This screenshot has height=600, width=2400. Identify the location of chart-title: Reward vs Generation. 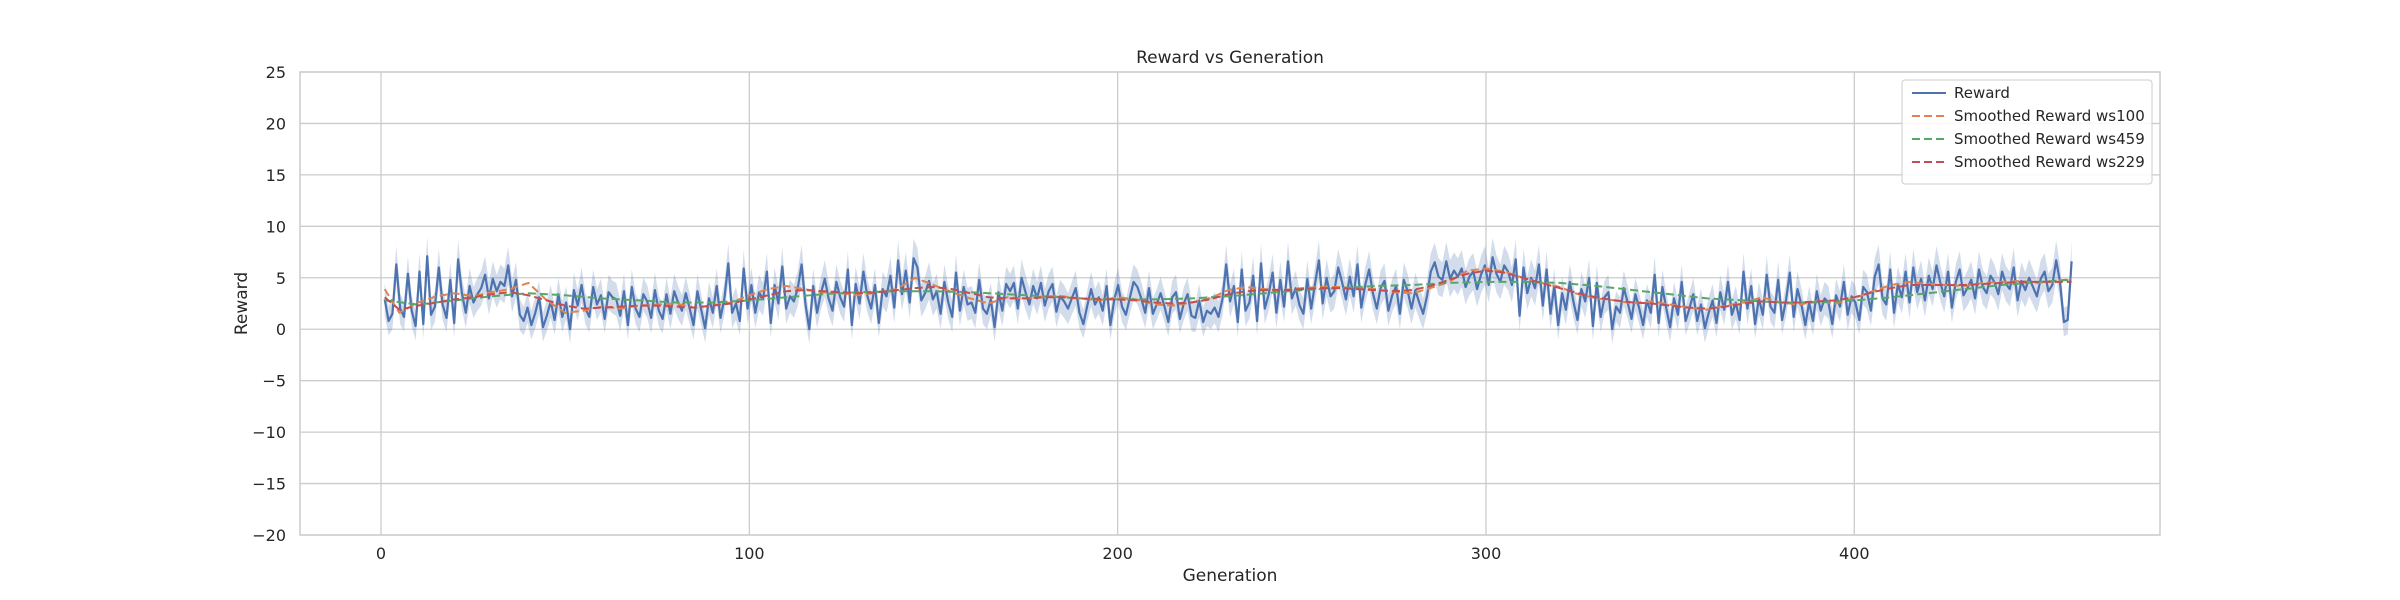
(1230, 58).